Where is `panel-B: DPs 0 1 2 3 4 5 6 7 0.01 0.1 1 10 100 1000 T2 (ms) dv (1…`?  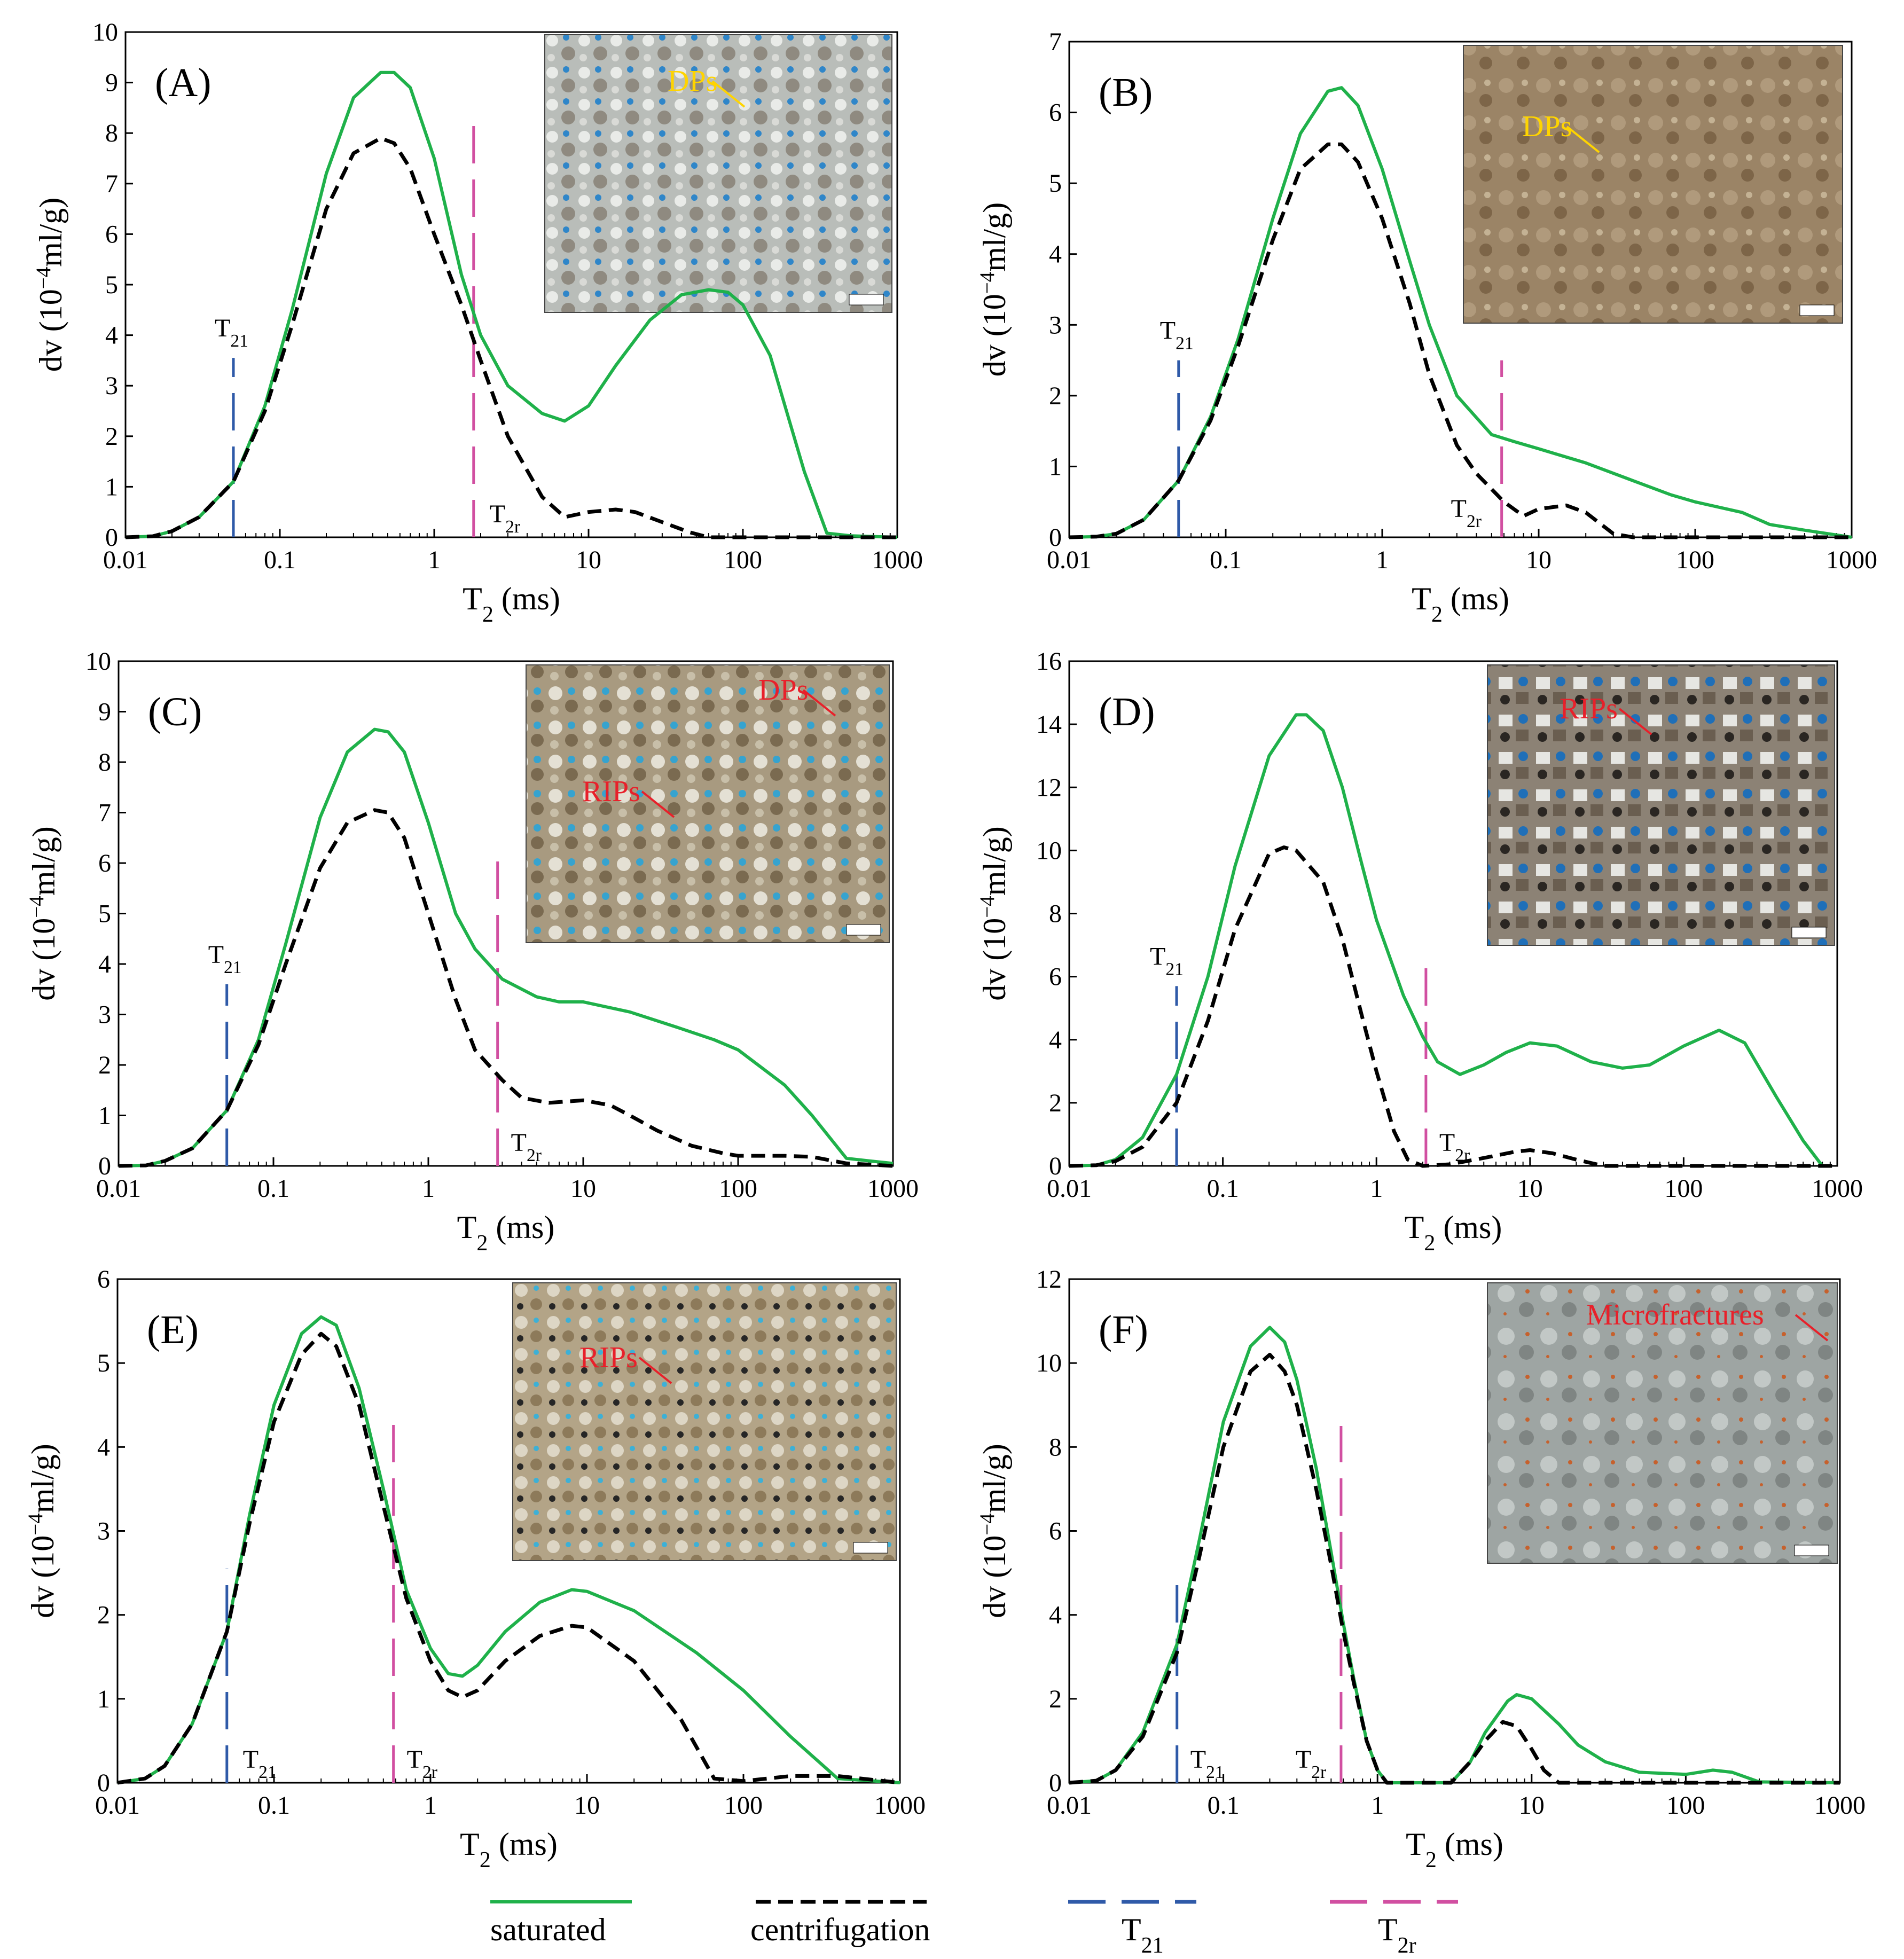
panel-B: DPs 0 1 2 3 4 5 6 7 0.01 0.1 1 10 100 1000 T2 (ms) dv (1… is located at coordinates (1427, 327).